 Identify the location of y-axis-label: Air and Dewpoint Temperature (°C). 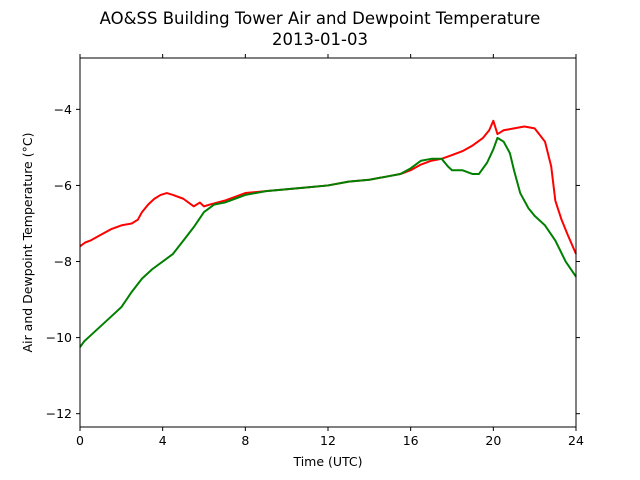
(27, 243).